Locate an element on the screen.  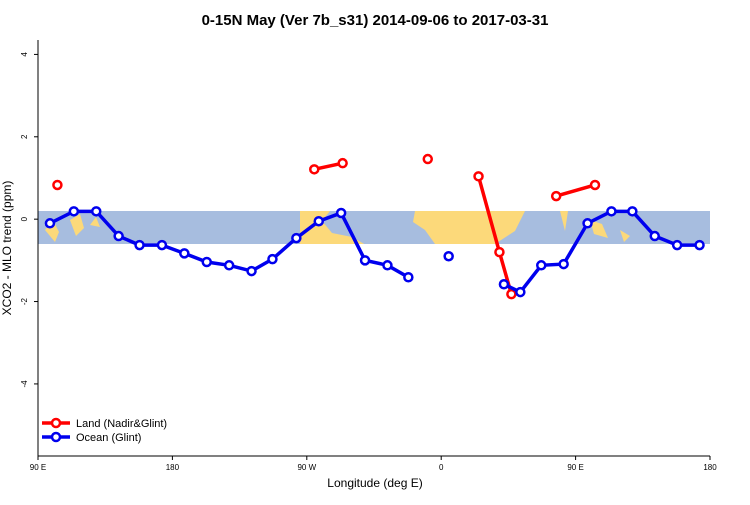
y-tick-label: -2 is located at coordinates (24, 301).